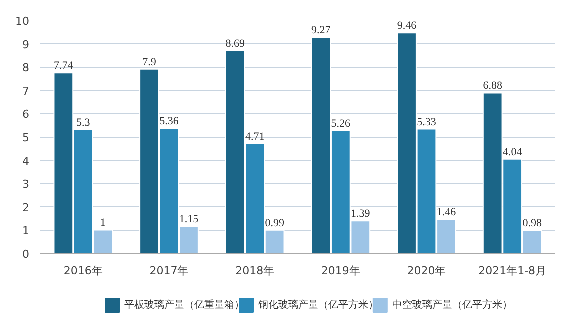  What do you see at coordinates (26, 207) in the screenshot?
I see `y-tick-label: 2` at bounding box center [26, 207].